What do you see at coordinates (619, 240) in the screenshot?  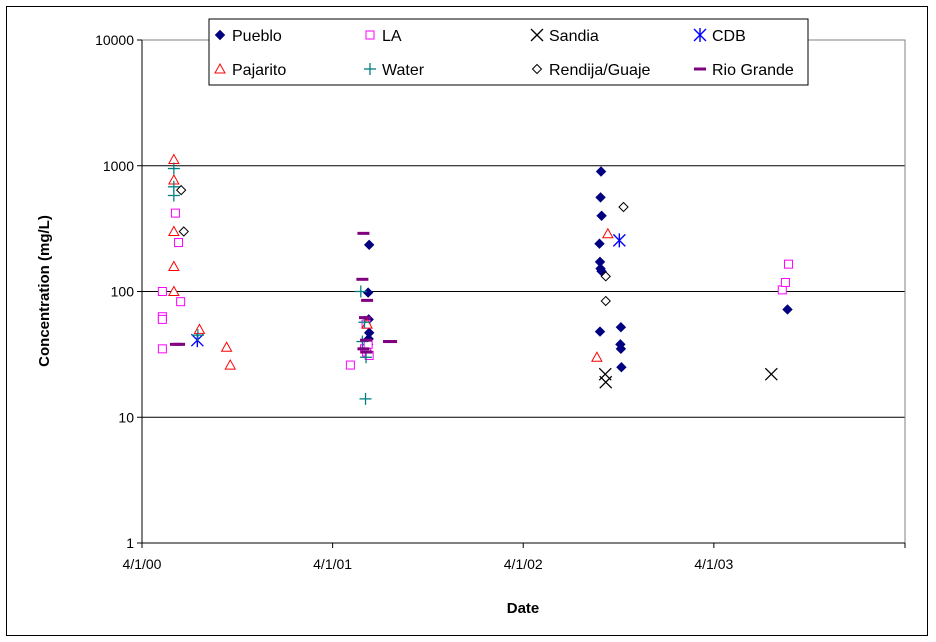 I see `point-cdb` at bounding box center [619, 240].